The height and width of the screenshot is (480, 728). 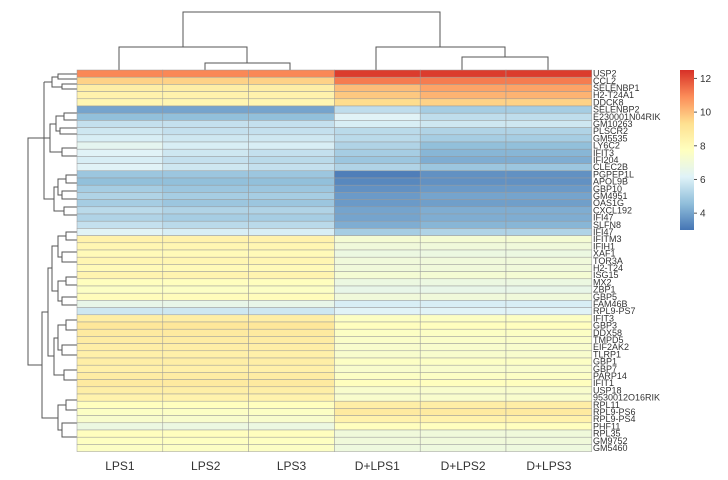 What do you see at coordinates (706, 113) in the screenshot?
I see `legend-tick-label: 10` at bounding box center [706, 113].